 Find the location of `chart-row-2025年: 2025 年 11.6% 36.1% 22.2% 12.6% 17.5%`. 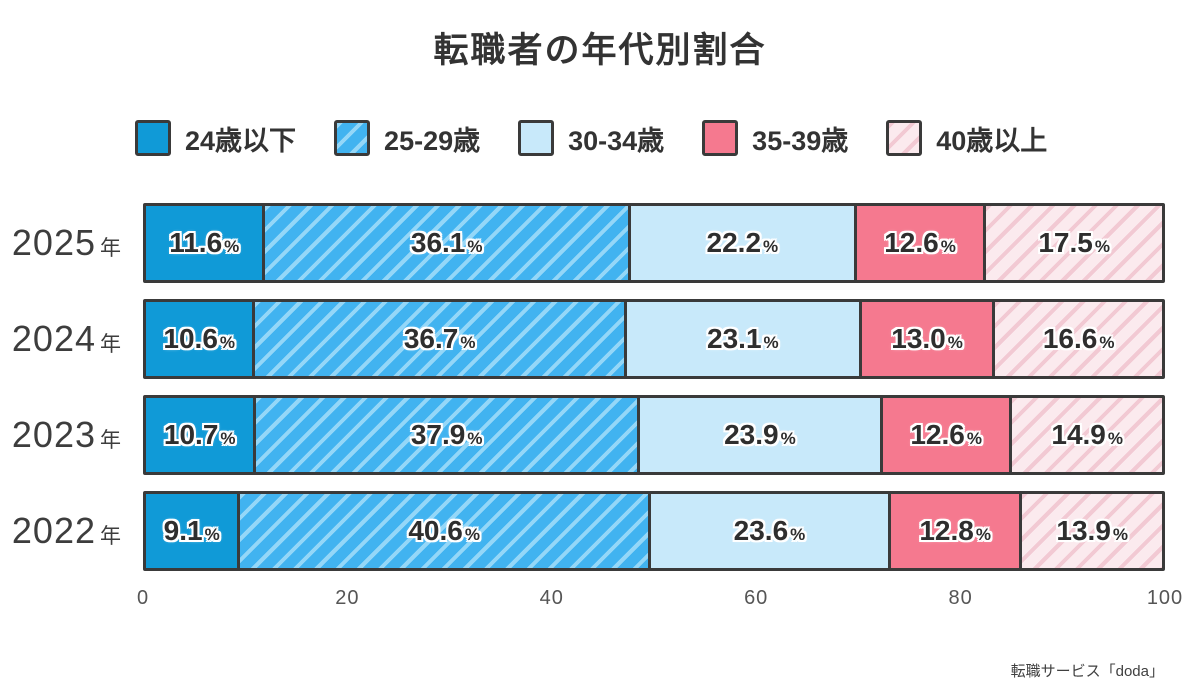

chart-row-2025年: 2025 年 11.6% 36.1% 22.2% 12.6% 17.5% is located at coordinates (600, 243).